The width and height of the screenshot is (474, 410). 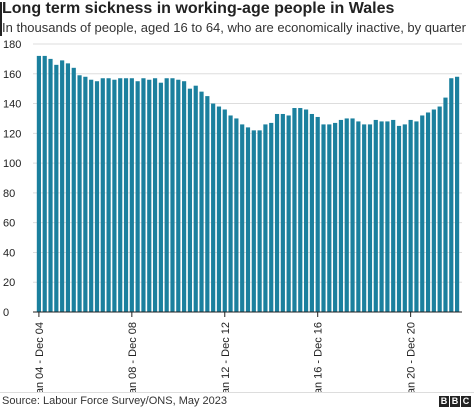 What do you see at coordinates (133, 357) in the screenshot?
I see `x-tick-label: Jan 08 - Dec 08` at bounding box center [133, 357].